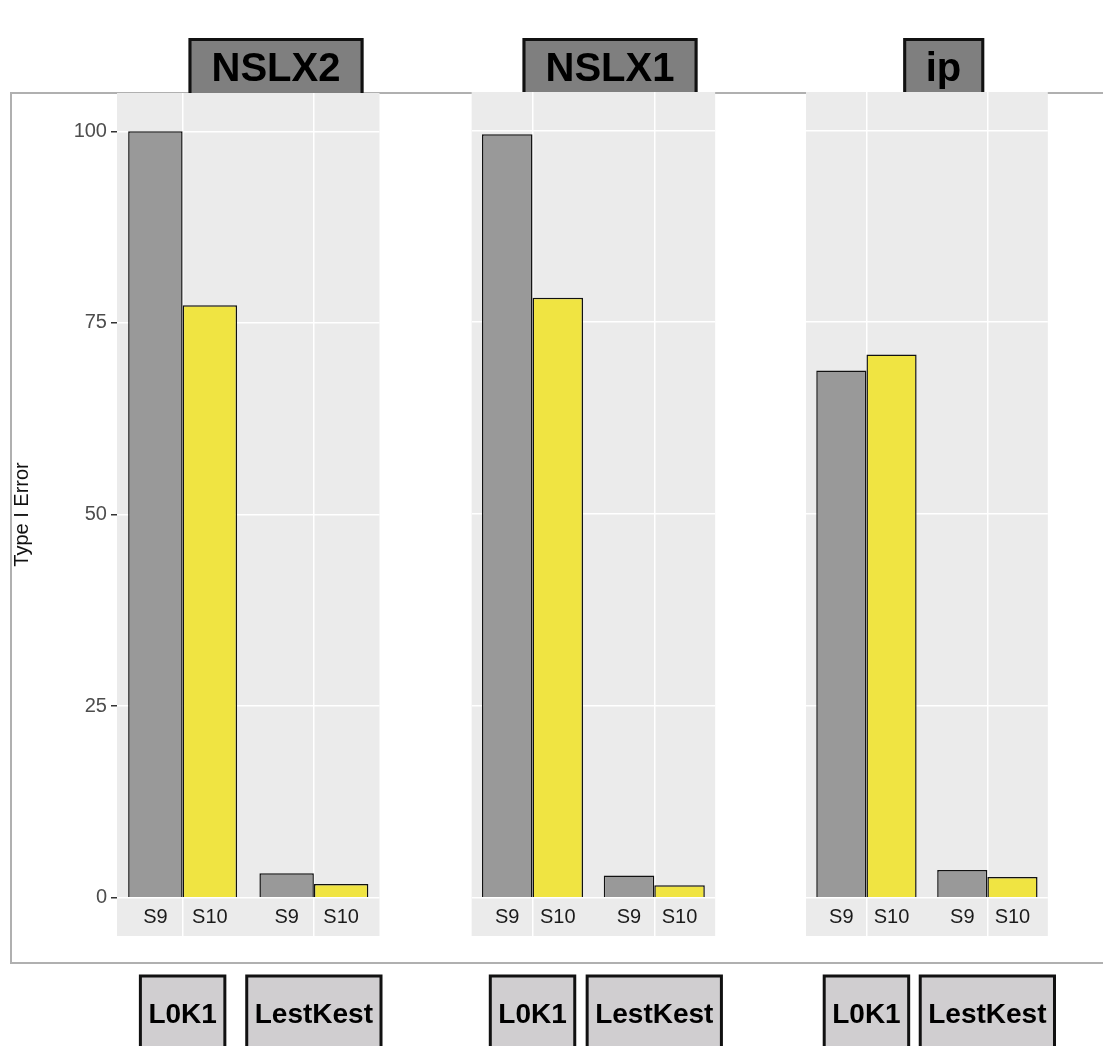 The width and height of the screenshot is (1103, 1046). Describe the element at coordinates (95, 513) in the screenshot. I see `y-tick-label: 50` at that location.